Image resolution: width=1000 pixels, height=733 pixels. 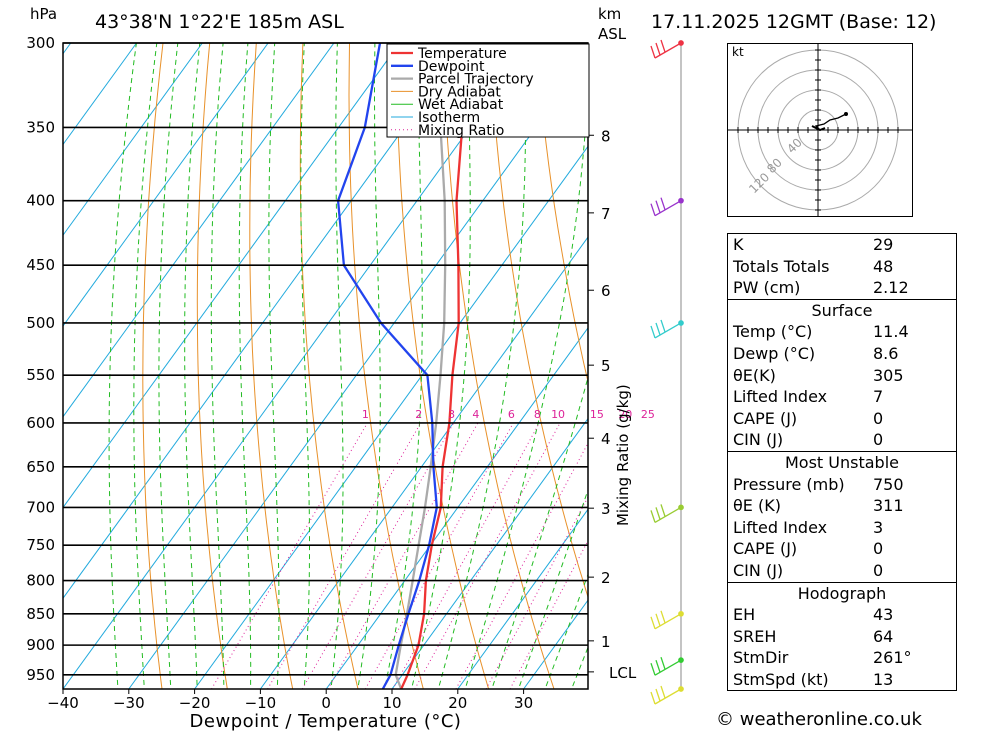 I want to click on index-value: 0, so click(x=878, y=570).